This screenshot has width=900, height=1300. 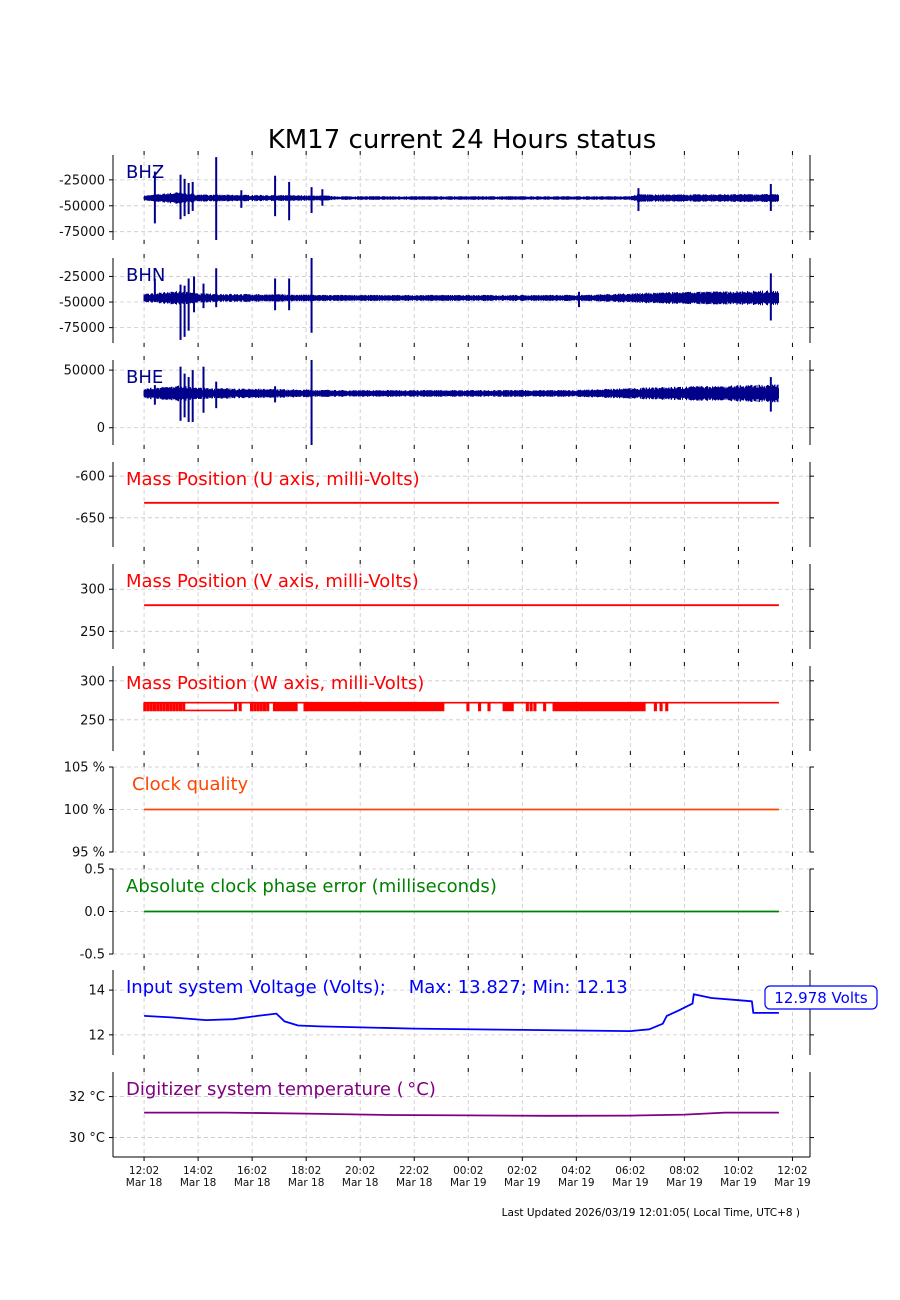 I want to click on temp-line, so click(x=461, y=1114).